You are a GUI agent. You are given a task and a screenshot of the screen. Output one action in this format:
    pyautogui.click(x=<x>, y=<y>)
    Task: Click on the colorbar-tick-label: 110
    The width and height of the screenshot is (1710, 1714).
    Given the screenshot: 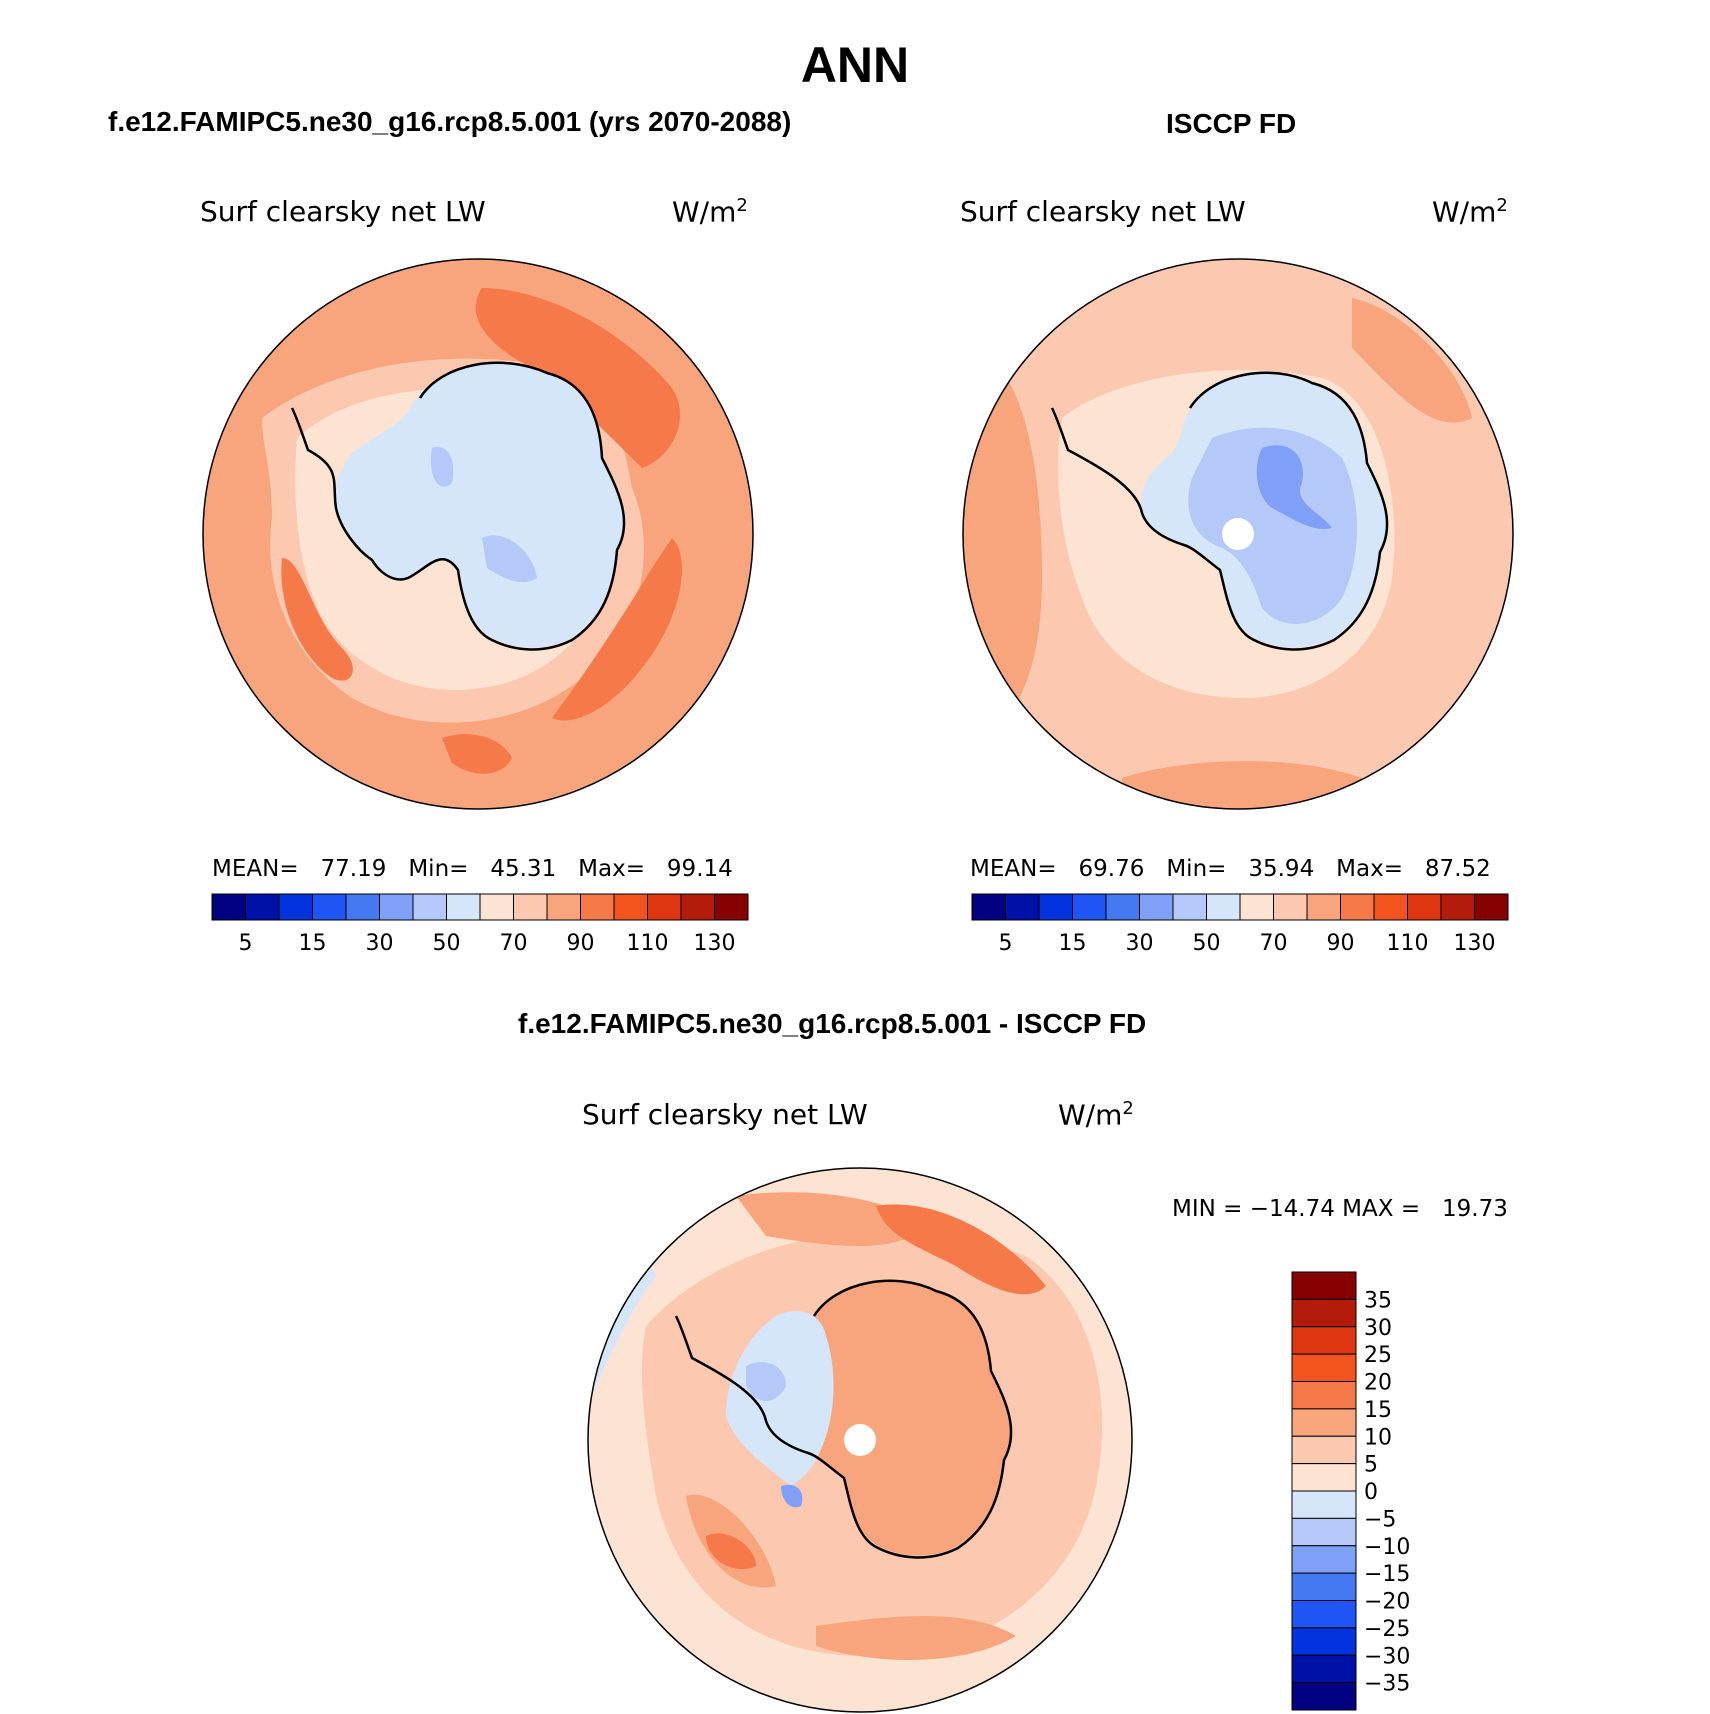 What is the action you would take?
    pyautogui.click(x=648, y=943)
    